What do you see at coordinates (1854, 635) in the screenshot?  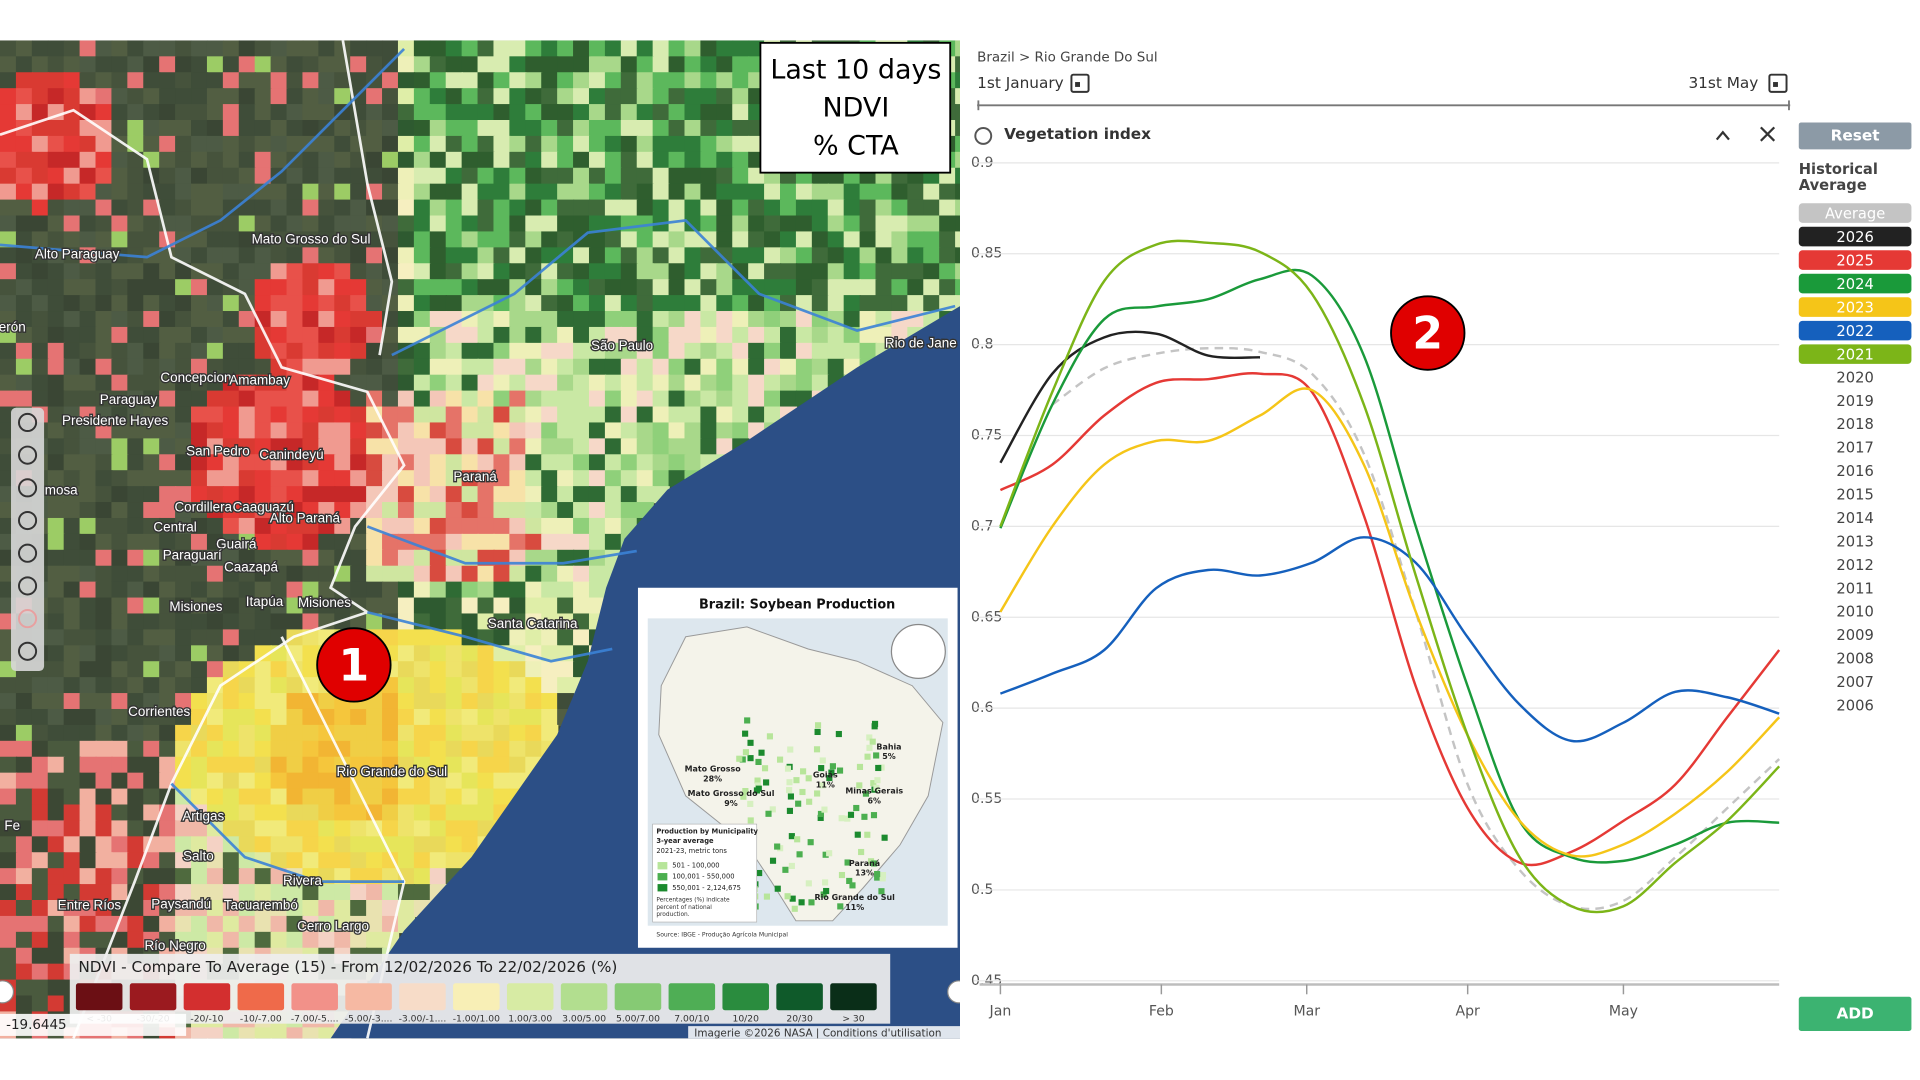 I see `year-option: 2009` at bounding box center [1854, 635].